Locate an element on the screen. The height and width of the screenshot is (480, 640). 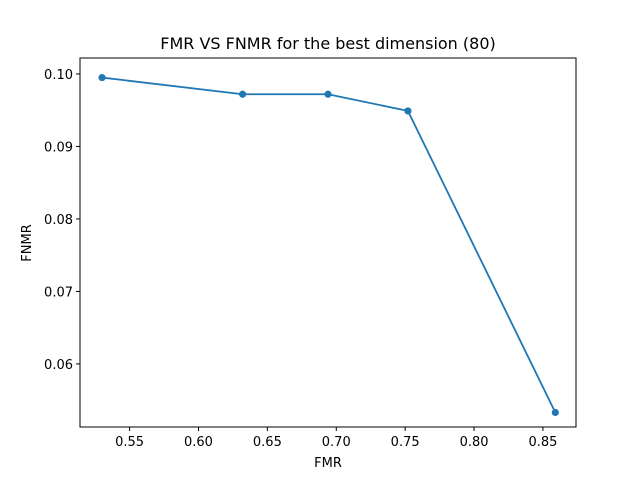
y-tick-label: 0.08 is located at coordinates (58, 220).